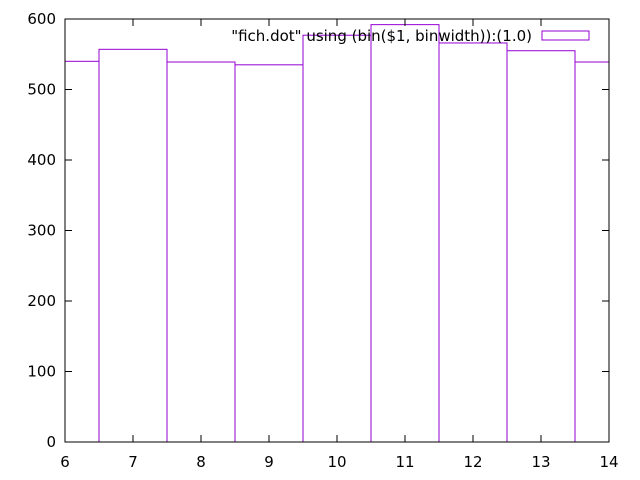  Describe the element at coordinates (41, 301) in the screenshot. I see `y-tick-label: 200` at that location.